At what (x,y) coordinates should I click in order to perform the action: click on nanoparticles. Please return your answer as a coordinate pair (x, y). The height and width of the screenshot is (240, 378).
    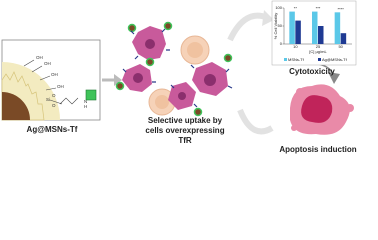
    Looking at the image, I should click on (174, 69).